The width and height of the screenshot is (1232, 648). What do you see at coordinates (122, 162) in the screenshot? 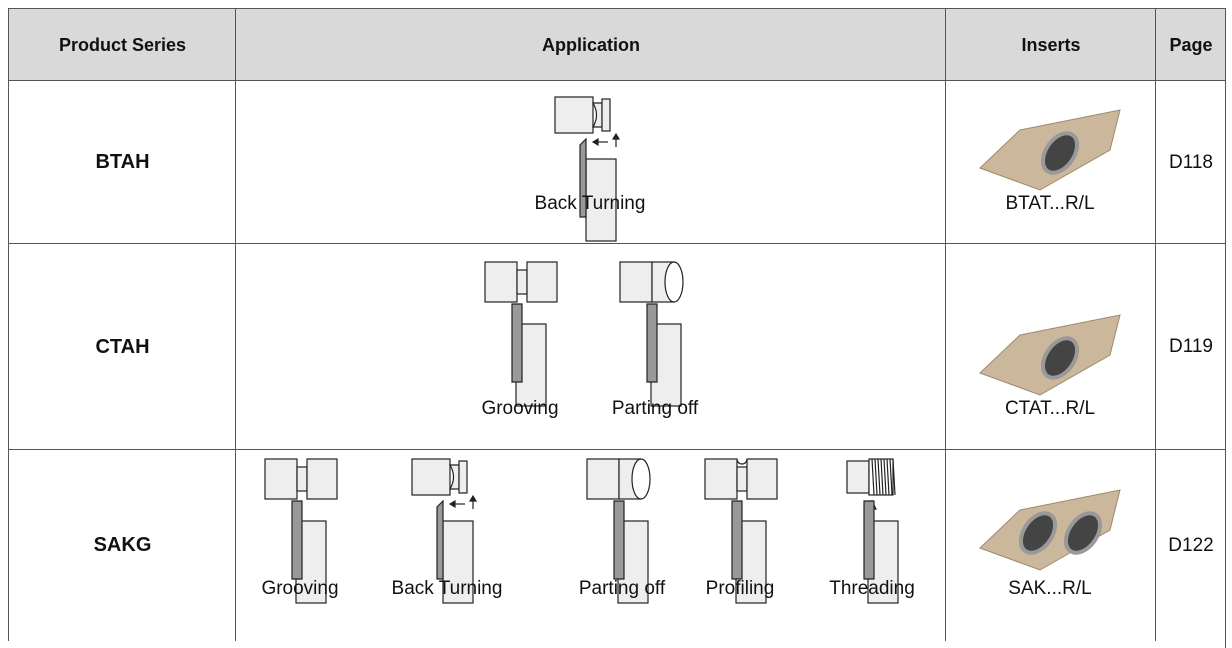
I see `series-cell: BTAH` at bounding box center [122, 162].